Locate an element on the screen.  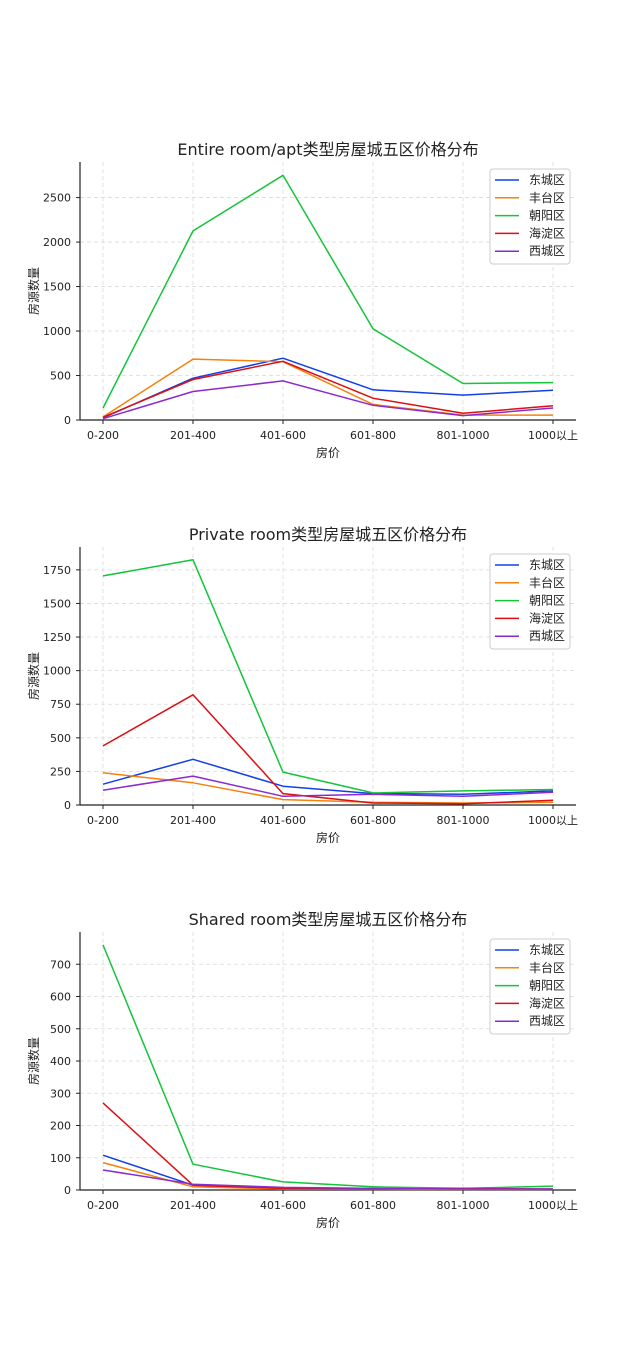
y-tick-label: 400 is located at coordinates (60, 1061).